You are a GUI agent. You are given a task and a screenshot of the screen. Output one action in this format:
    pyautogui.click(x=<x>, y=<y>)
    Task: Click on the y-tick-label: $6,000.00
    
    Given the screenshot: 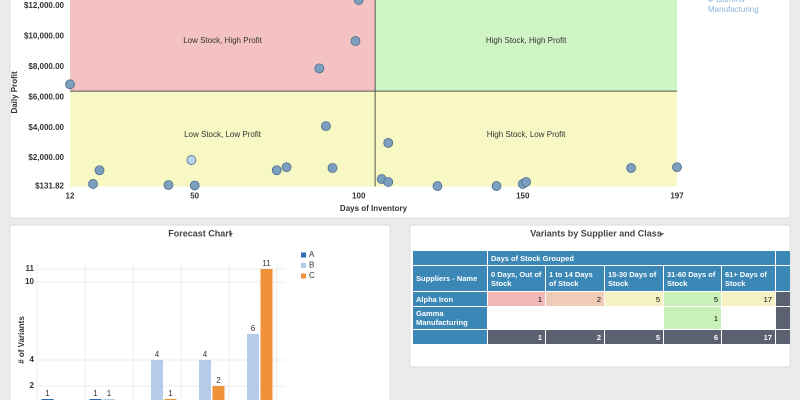 What is the action you would take?
    pyautogui.click(x=46, y=96)
    